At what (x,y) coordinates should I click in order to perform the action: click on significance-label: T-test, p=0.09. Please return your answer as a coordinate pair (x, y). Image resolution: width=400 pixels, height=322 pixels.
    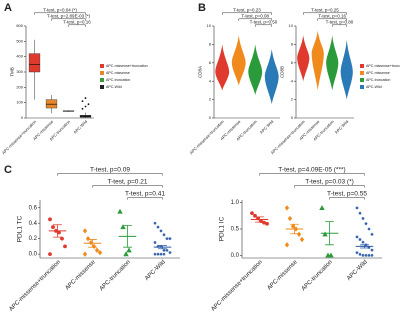
    Looking at the image, I should click on (110, 170).